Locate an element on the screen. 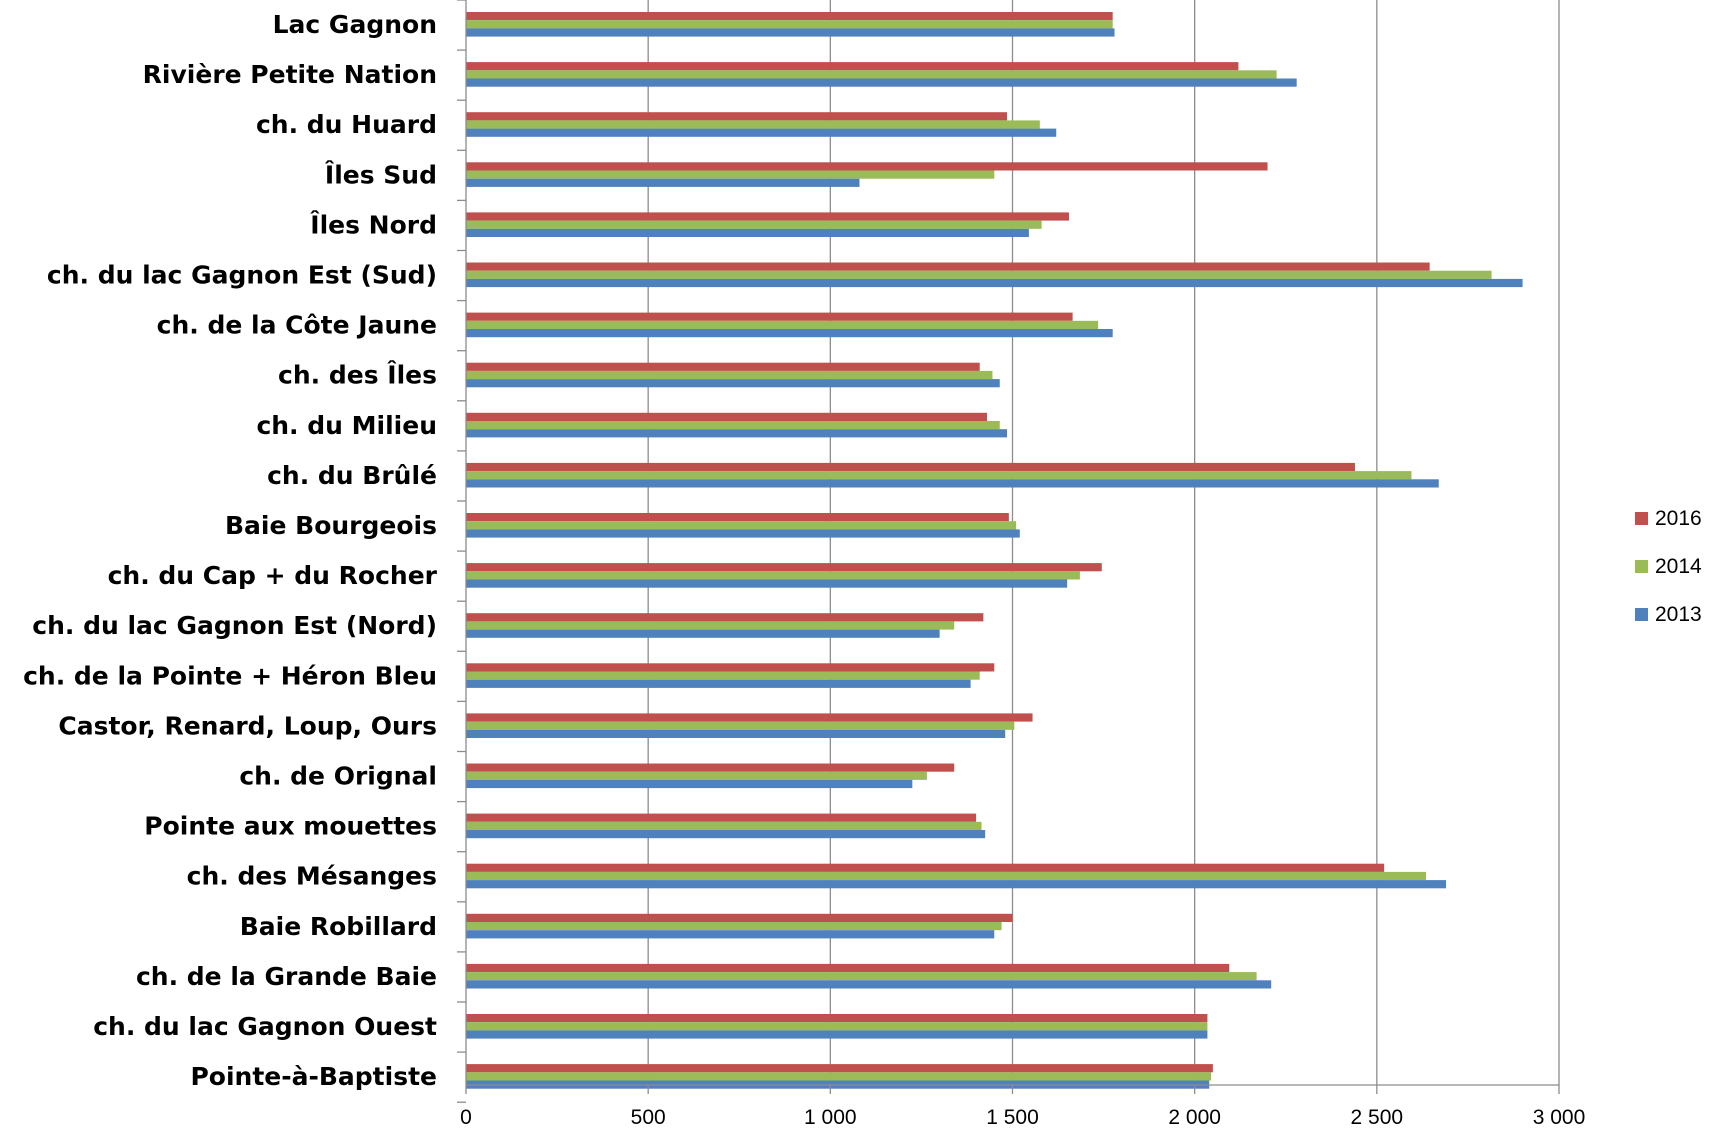  category-label: ch. du Milieu is located at coordinates (346, 425).